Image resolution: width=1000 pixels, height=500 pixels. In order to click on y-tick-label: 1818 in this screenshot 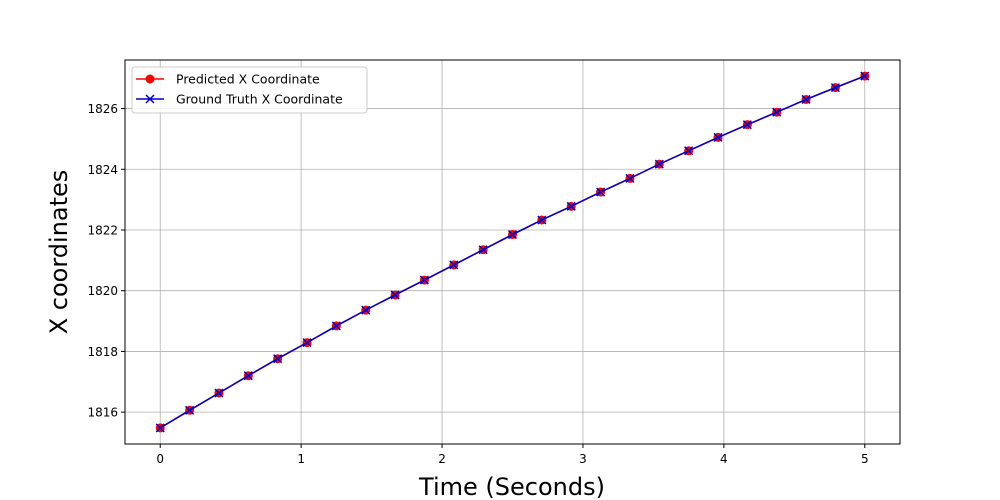, I will do `click(102, 352)`.